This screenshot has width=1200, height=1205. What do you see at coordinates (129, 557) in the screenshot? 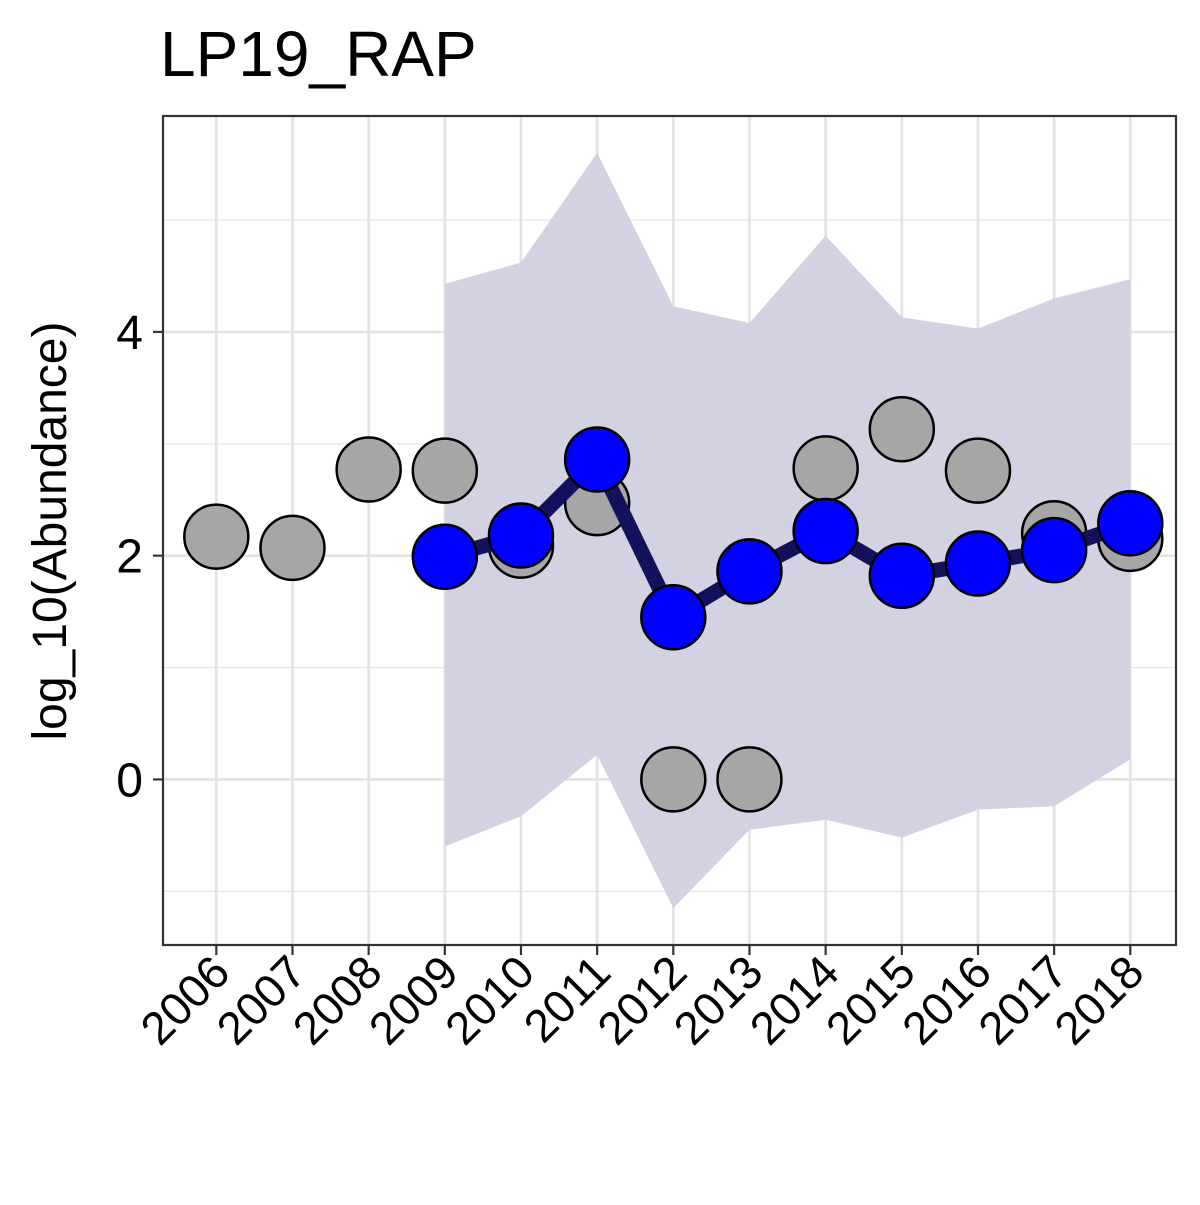
I see `y-tick-label: 2` at bounding box center [129, 557].